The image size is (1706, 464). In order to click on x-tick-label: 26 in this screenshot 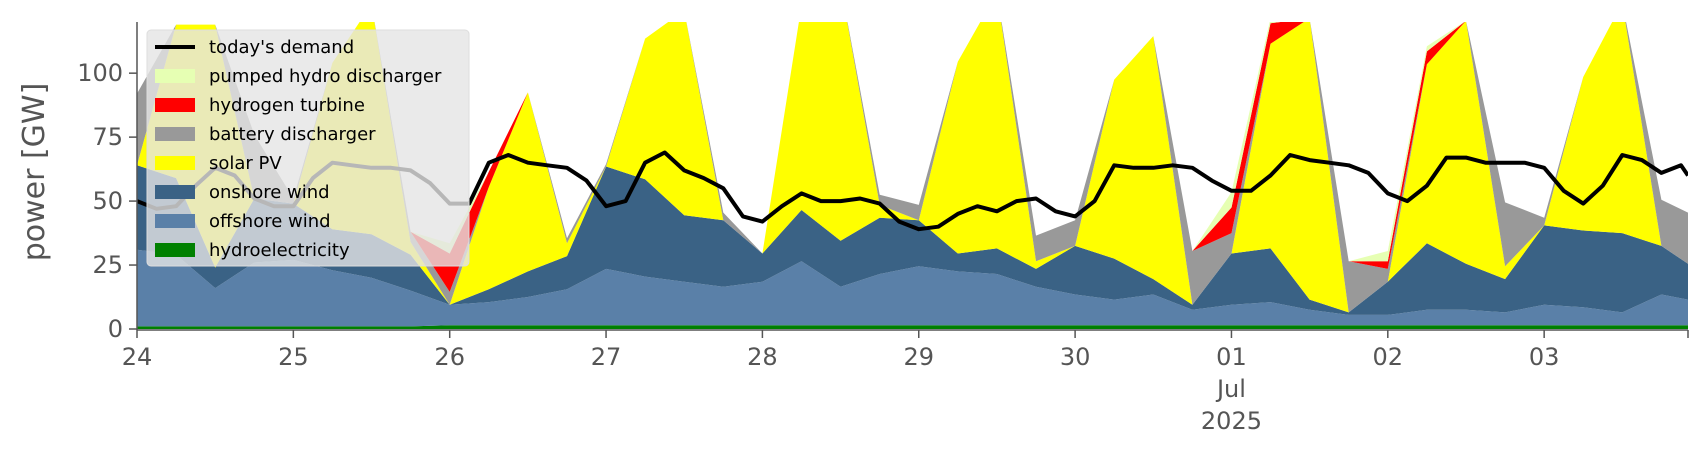, I will do `click(449, 357)`.